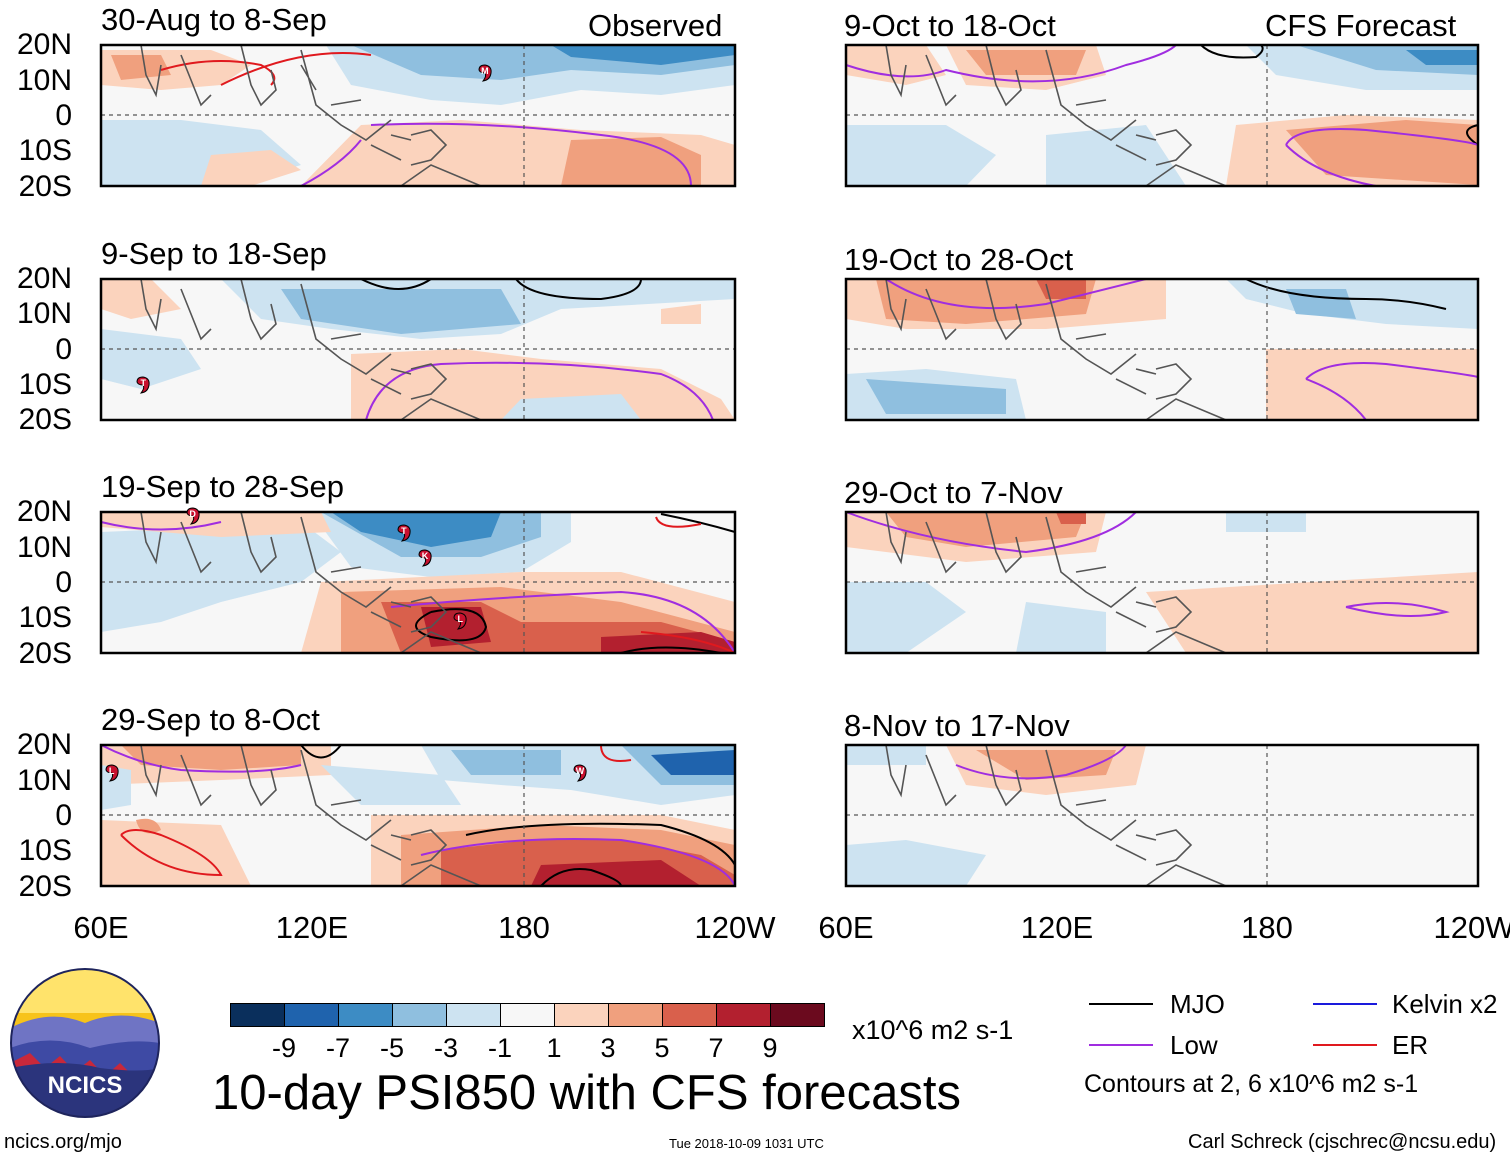 This screenshot has height=1159, width=1510. Describe the element at coordinates (1251, 1084) in the screenshot. I see `contours-note: Contours at 2, 6 x10^6 m2 s-1` at that location.